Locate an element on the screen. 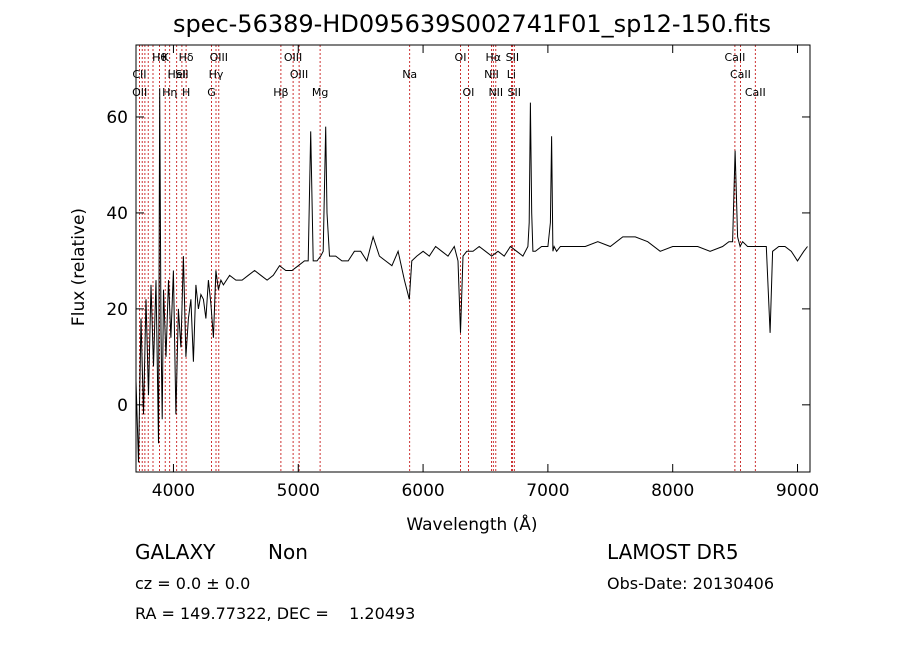 The width and height of the screenshot is (900, 649). line-label: Na is located at coordinates (409, 74).